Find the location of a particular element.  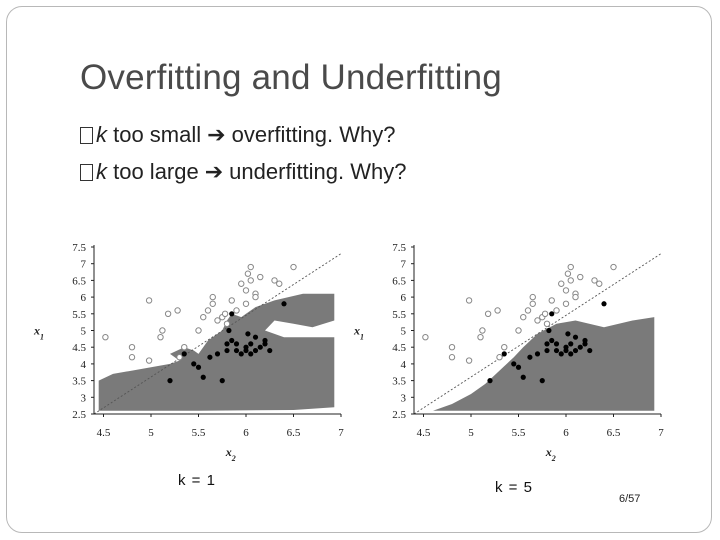

y-tick-label: 6.5 is located at coordinates (399, 281).